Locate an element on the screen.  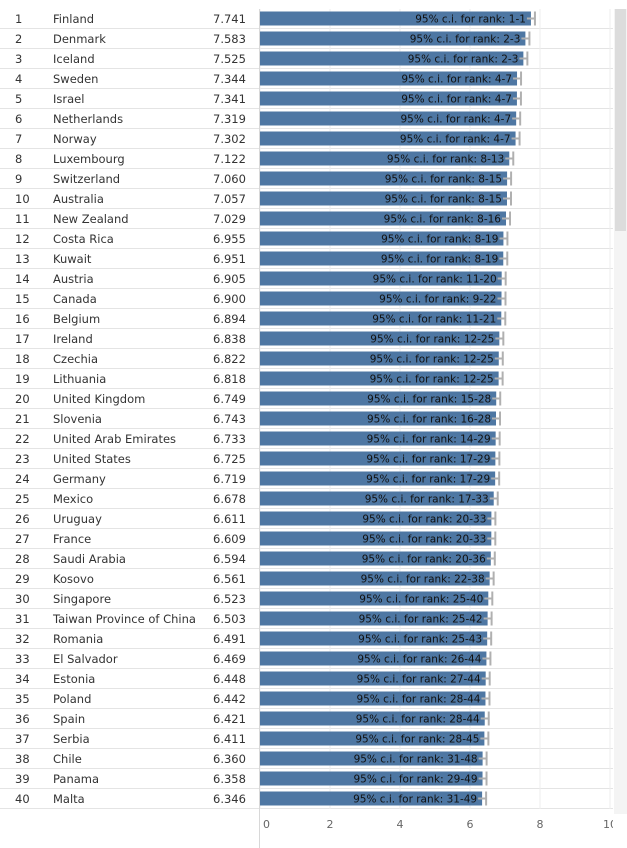
rank-cell: 32 is located at coordinates (22, 639).